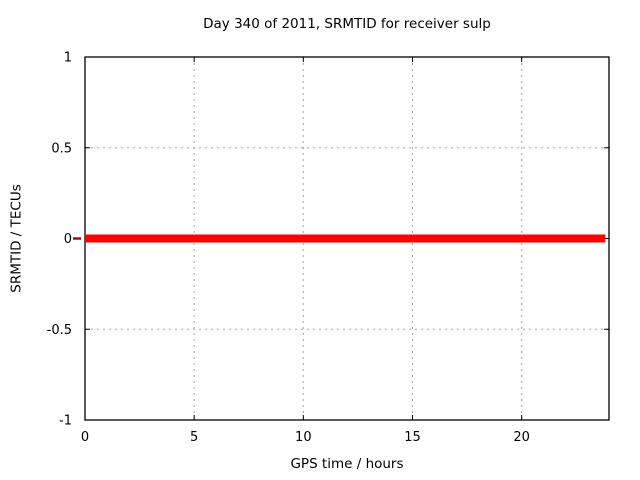  I want to click on x-tick-label: 10, so click(303, 437).